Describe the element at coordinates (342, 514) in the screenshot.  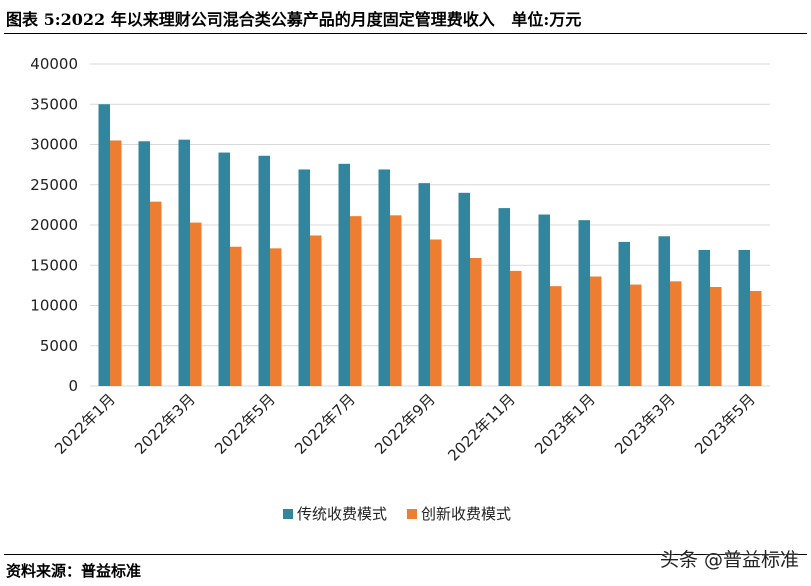
I see `legend-label: 传统收费模式` at that location.